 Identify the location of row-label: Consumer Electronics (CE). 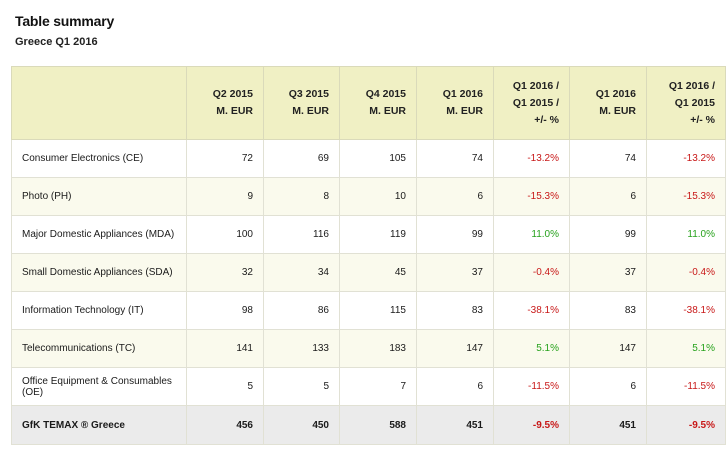
(99, 158).